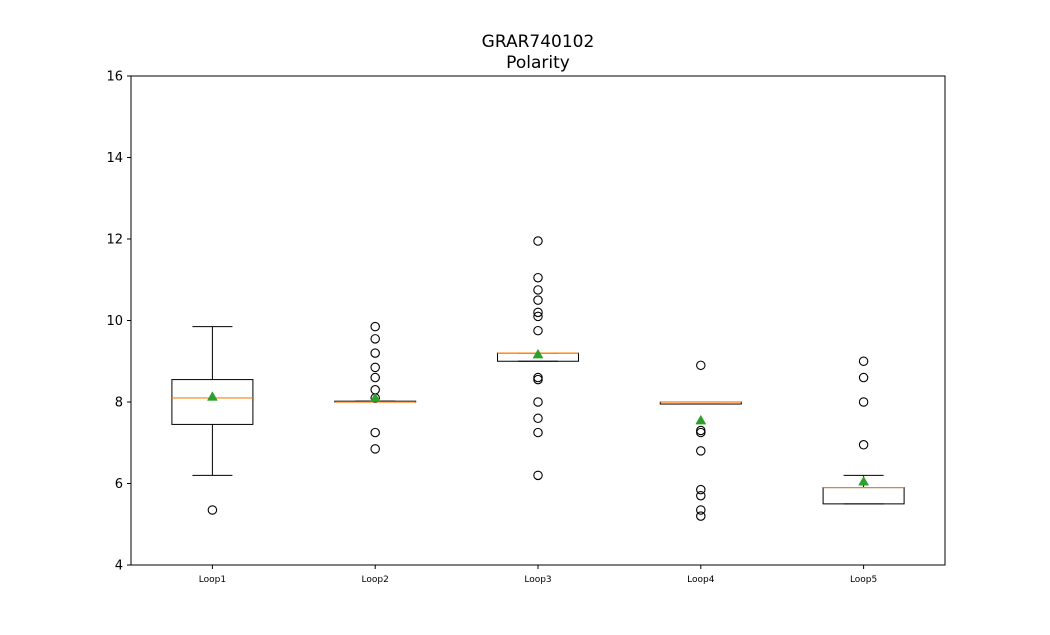 This screenshot has height=635, width=1050. I want to click on box-loop3, so click(538, 358).